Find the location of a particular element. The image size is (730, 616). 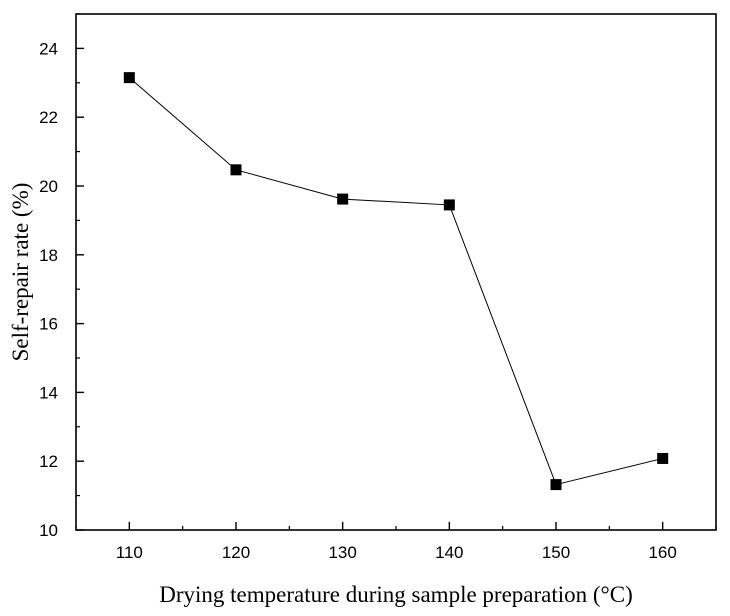

x-tick-label: 160 is located at coordinates (662, 552).